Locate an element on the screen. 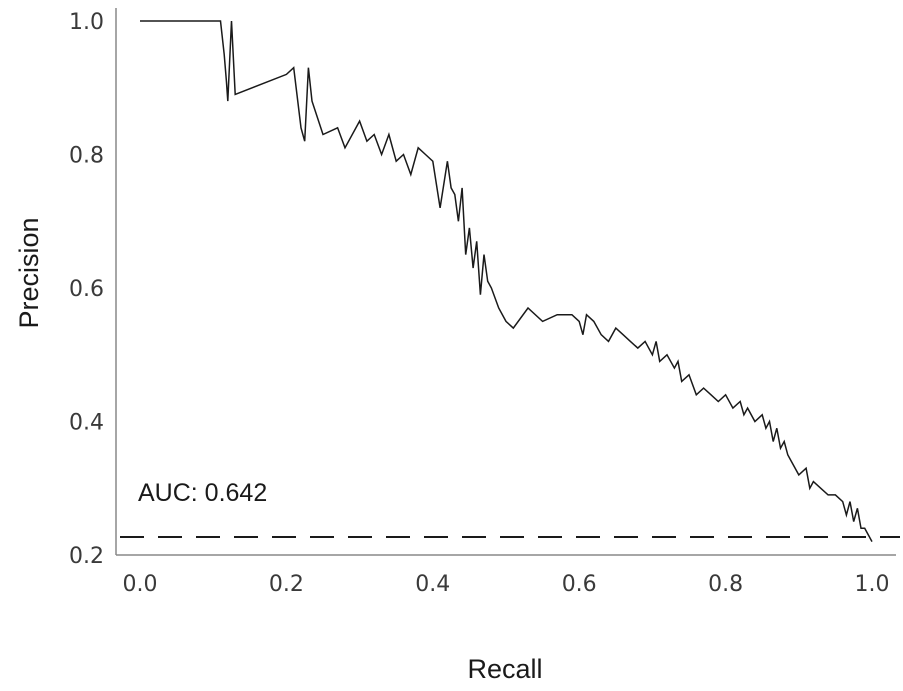 The height and width of the screenshot is (691, 903). y-tick-labels: 0.2 0.4 0.6 0.8 1.0 is located at coordinates (86, 289).